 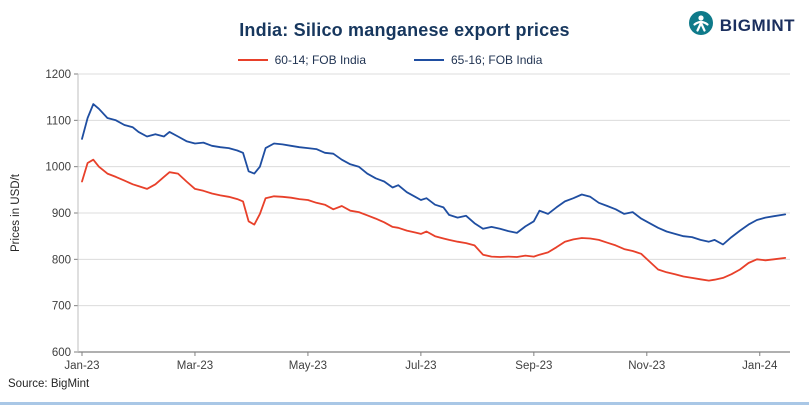 What do you see at coordinates (533, 366) in the screenshot?
I see `svg-text: Sep-23` at bounding box center [533, 366].